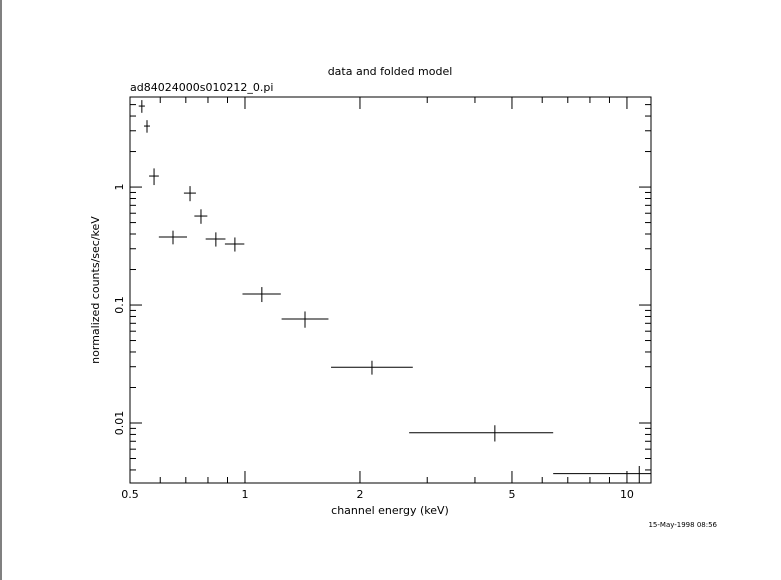 The width and height of the screenshot is (781, 580). Describe the element at coordinates (627, 494) in the screenshot. I see `x-tick-label: 10` at that location.